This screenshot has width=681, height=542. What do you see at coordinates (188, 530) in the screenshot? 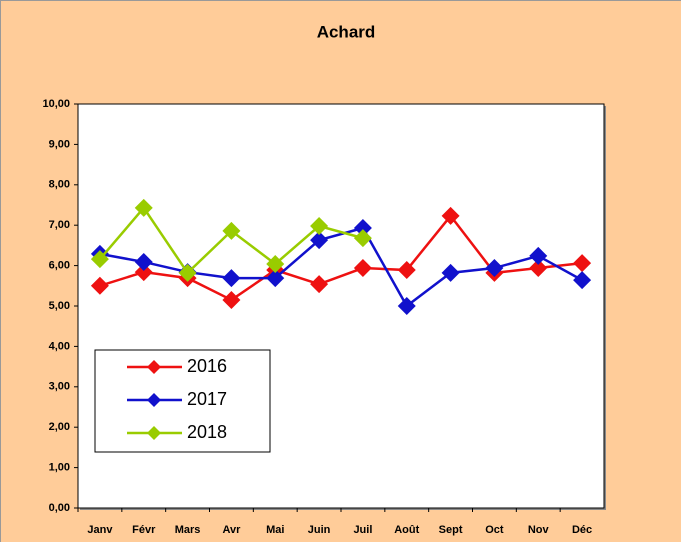
I see `x-tick-label: Mars` at bounding box center [188, 530].